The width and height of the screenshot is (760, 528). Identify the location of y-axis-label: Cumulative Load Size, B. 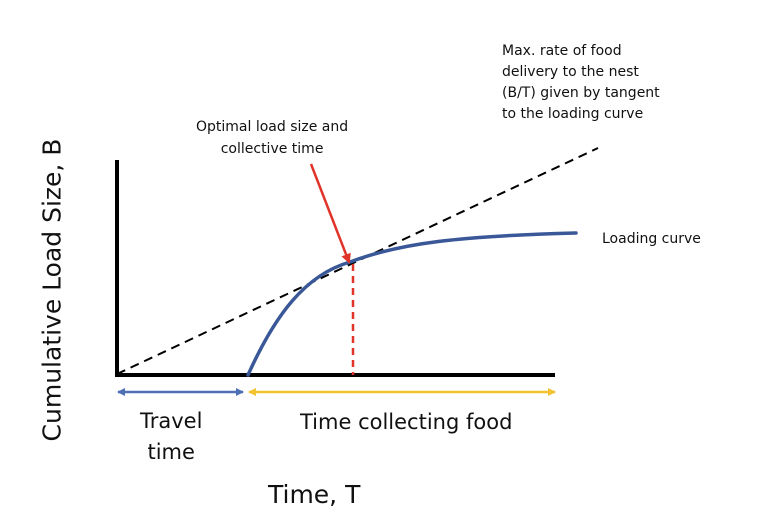
(52, 290).